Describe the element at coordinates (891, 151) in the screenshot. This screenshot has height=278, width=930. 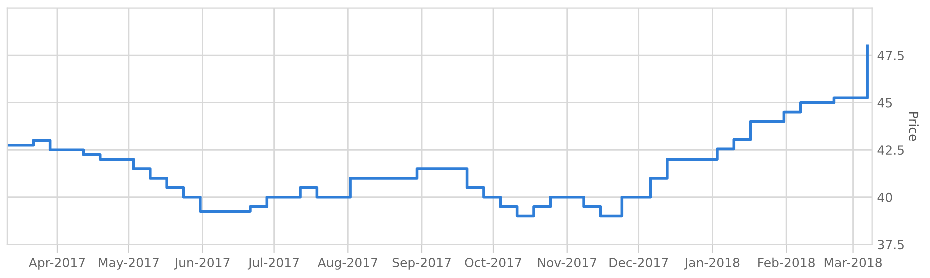
I see `y-tick-label: 42.5` at that location.